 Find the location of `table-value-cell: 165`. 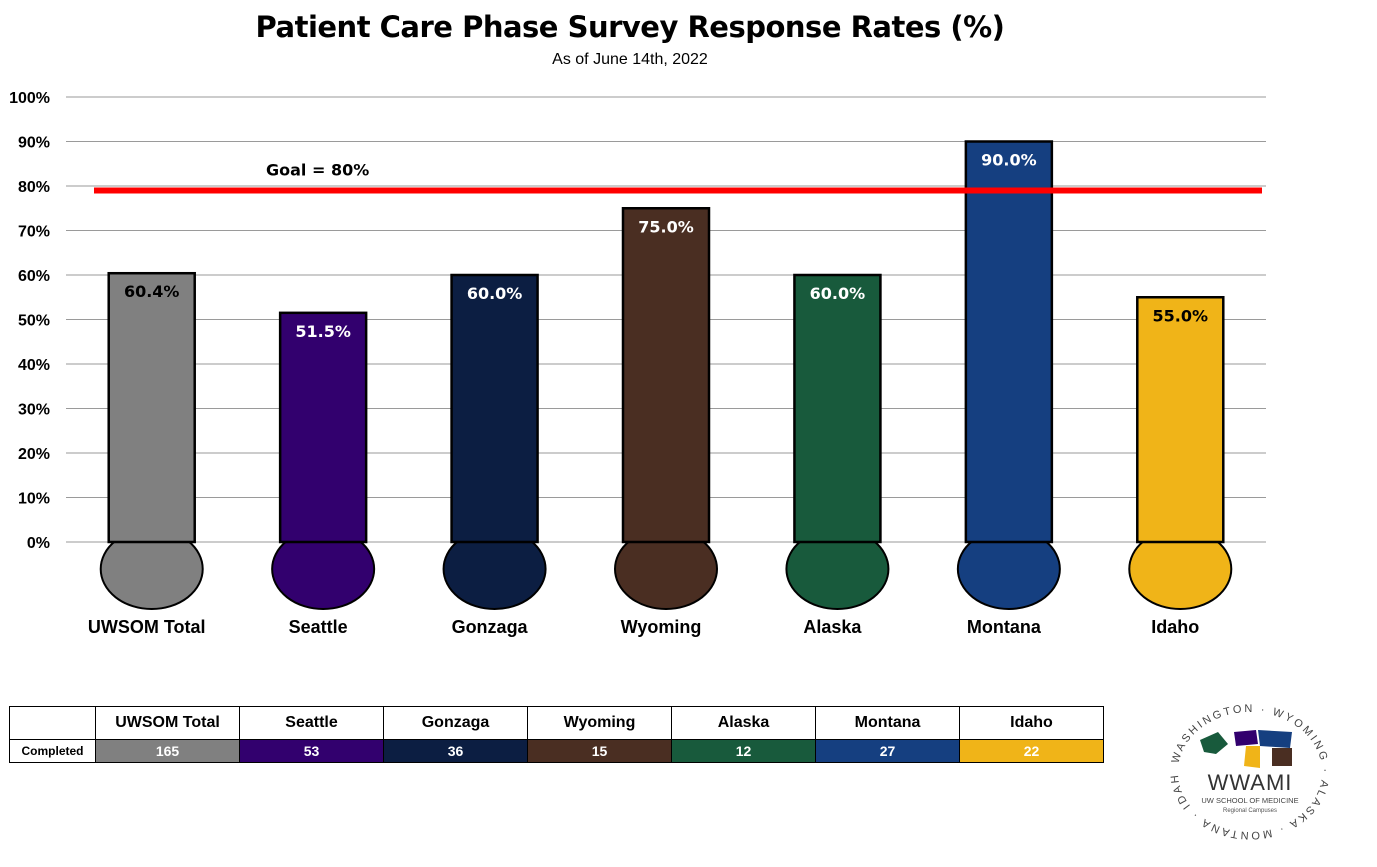

table-value-cell: 165 is located at coordinates (167, 751).